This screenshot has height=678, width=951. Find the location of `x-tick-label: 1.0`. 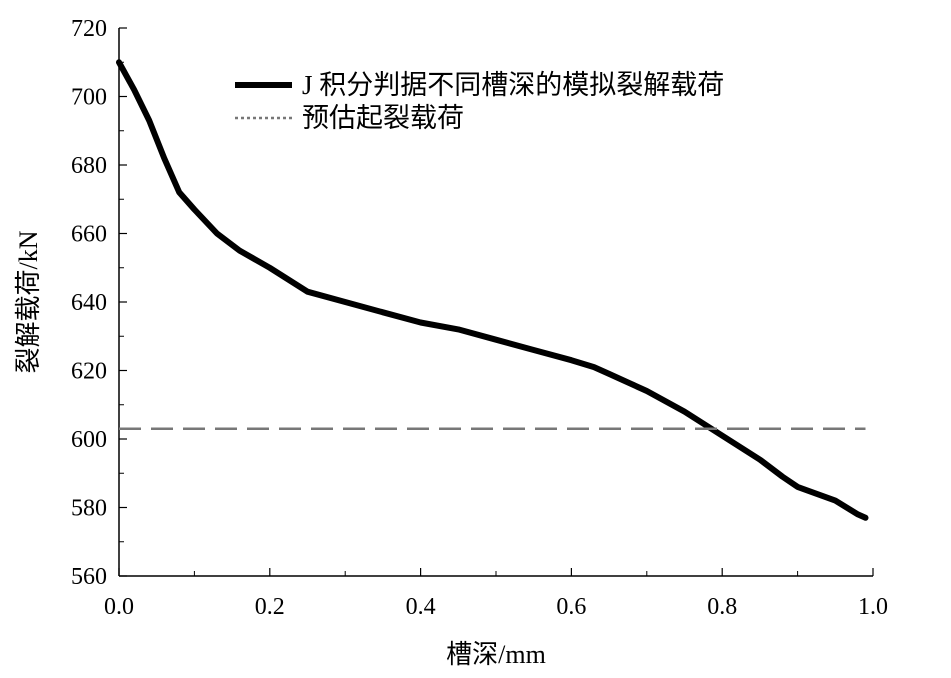

x-tick-label: 1.0 is located at coordinates (873, 607).